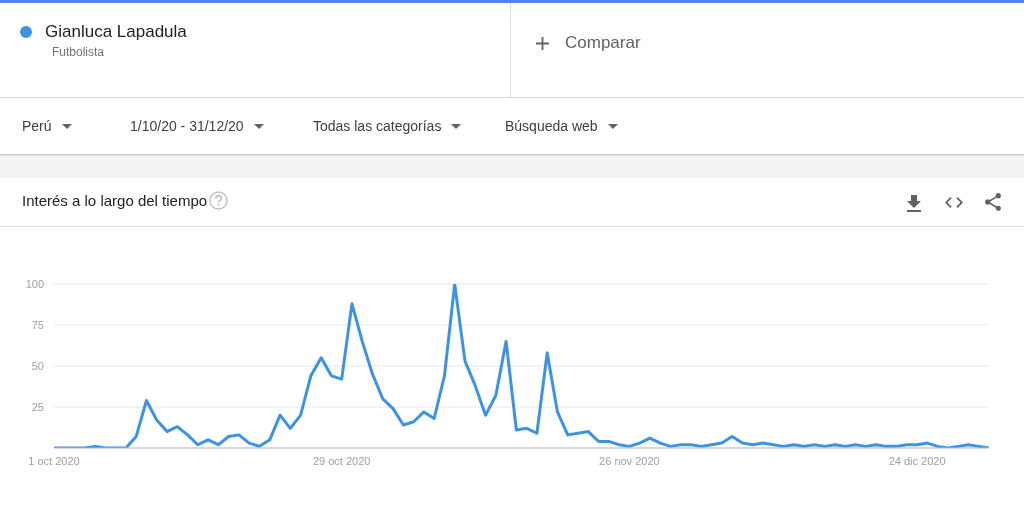 Image resolution: width=1024 pixels, height=525 pixels. What do you see at coordinates (78, 52) in the screenshot?
I see `text: Futbolista` at bounding box center [78, 52].